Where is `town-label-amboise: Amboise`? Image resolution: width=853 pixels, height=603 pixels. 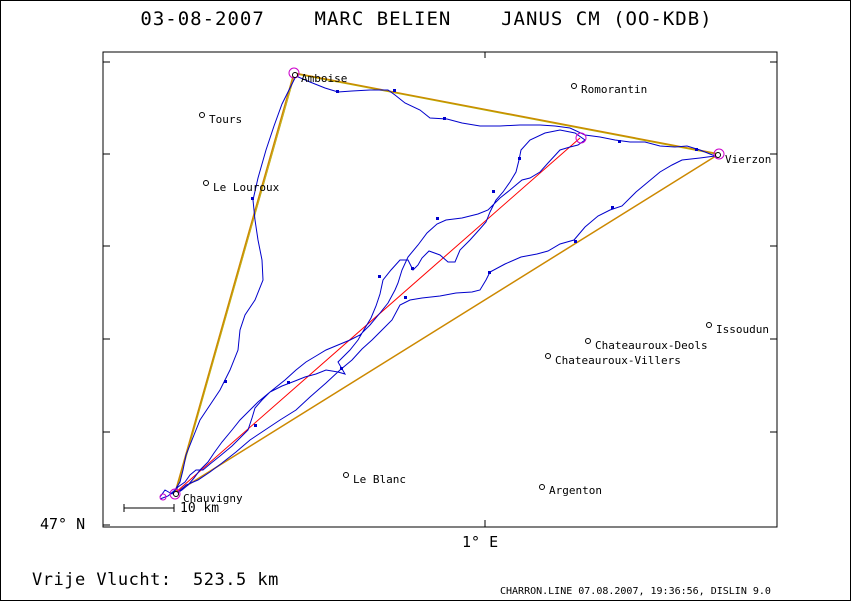
town-label-amboise: Amboise is located at coordinates (324, 78).